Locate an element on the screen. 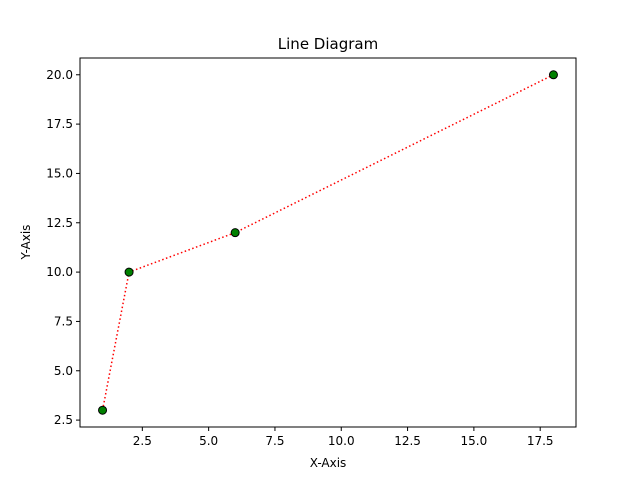  y-tick-label: 5.0 is located at coordinates (63, 371).